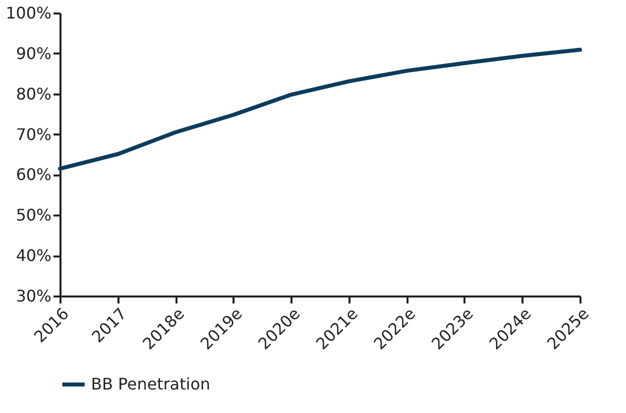 This screenshot has height=413, width=626. What do you see at coordinates (34, 134) in the screenshot?
I see `y-tick-label: 70%` at bounding box center [34, 134].